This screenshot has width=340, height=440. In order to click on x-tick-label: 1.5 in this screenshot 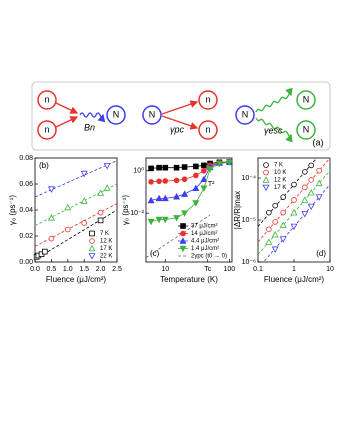, I will do `click(84, 269)`.